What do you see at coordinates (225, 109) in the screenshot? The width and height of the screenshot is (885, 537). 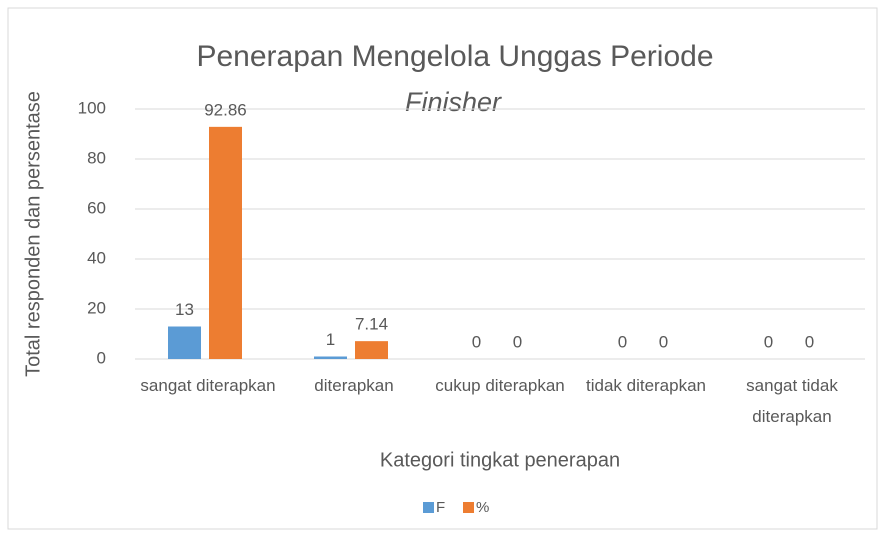 I see `data-label: 92.86` at bounding box center [225, 109].